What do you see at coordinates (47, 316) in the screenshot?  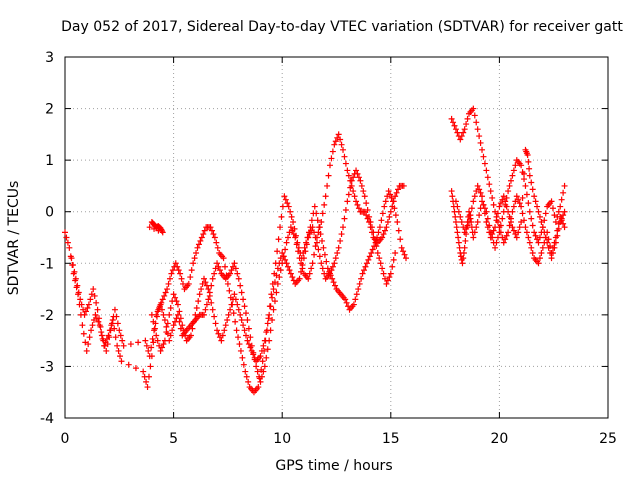 I see `y-tick-label: -2` at bounding box center [47, 316].